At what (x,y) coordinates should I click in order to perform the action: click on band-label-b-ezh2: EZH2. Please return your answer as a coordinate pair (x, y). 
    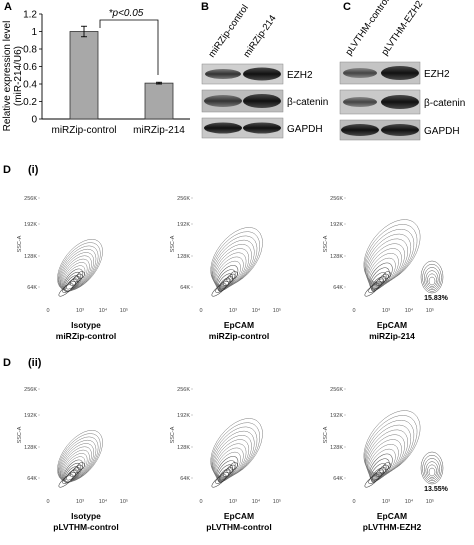
    Looking at the image, I should click on (300, 75).